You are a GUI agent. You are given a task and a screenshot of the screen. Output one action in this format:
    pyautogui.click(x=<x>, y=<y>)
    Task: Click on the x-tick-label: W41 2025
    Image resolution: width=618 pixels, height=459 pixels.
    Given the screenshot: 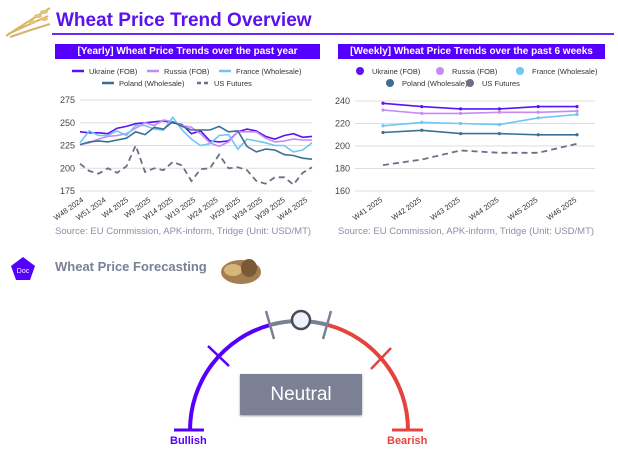 What is the action you would take?
    pyautogui.click(x=367, y=208)
    